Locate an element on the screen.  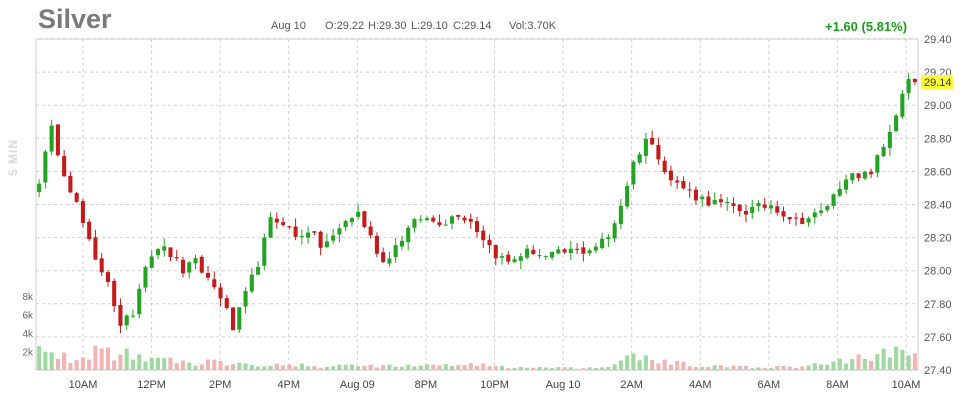
last-price-badge is located at coordinates (937, 82).